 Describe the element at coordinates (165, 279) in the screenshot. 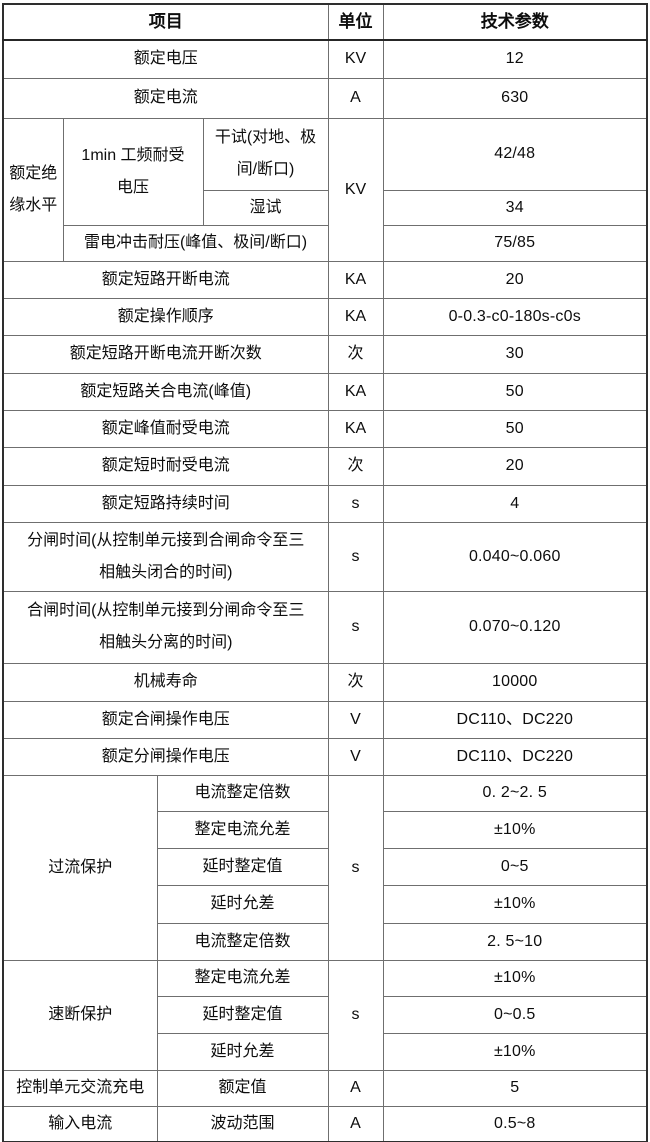

I see `cell-item: 额定短路开断电流` at that location.